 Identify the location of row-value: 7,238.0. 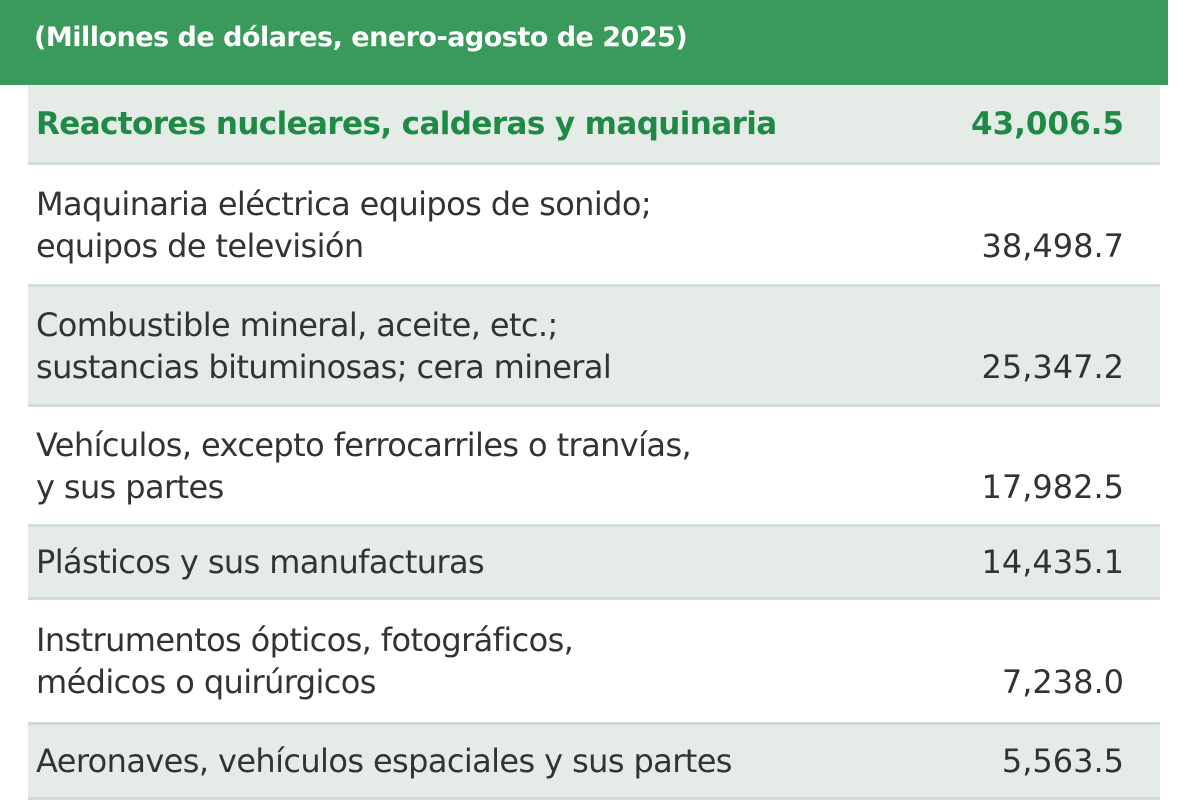
(1062, 682).